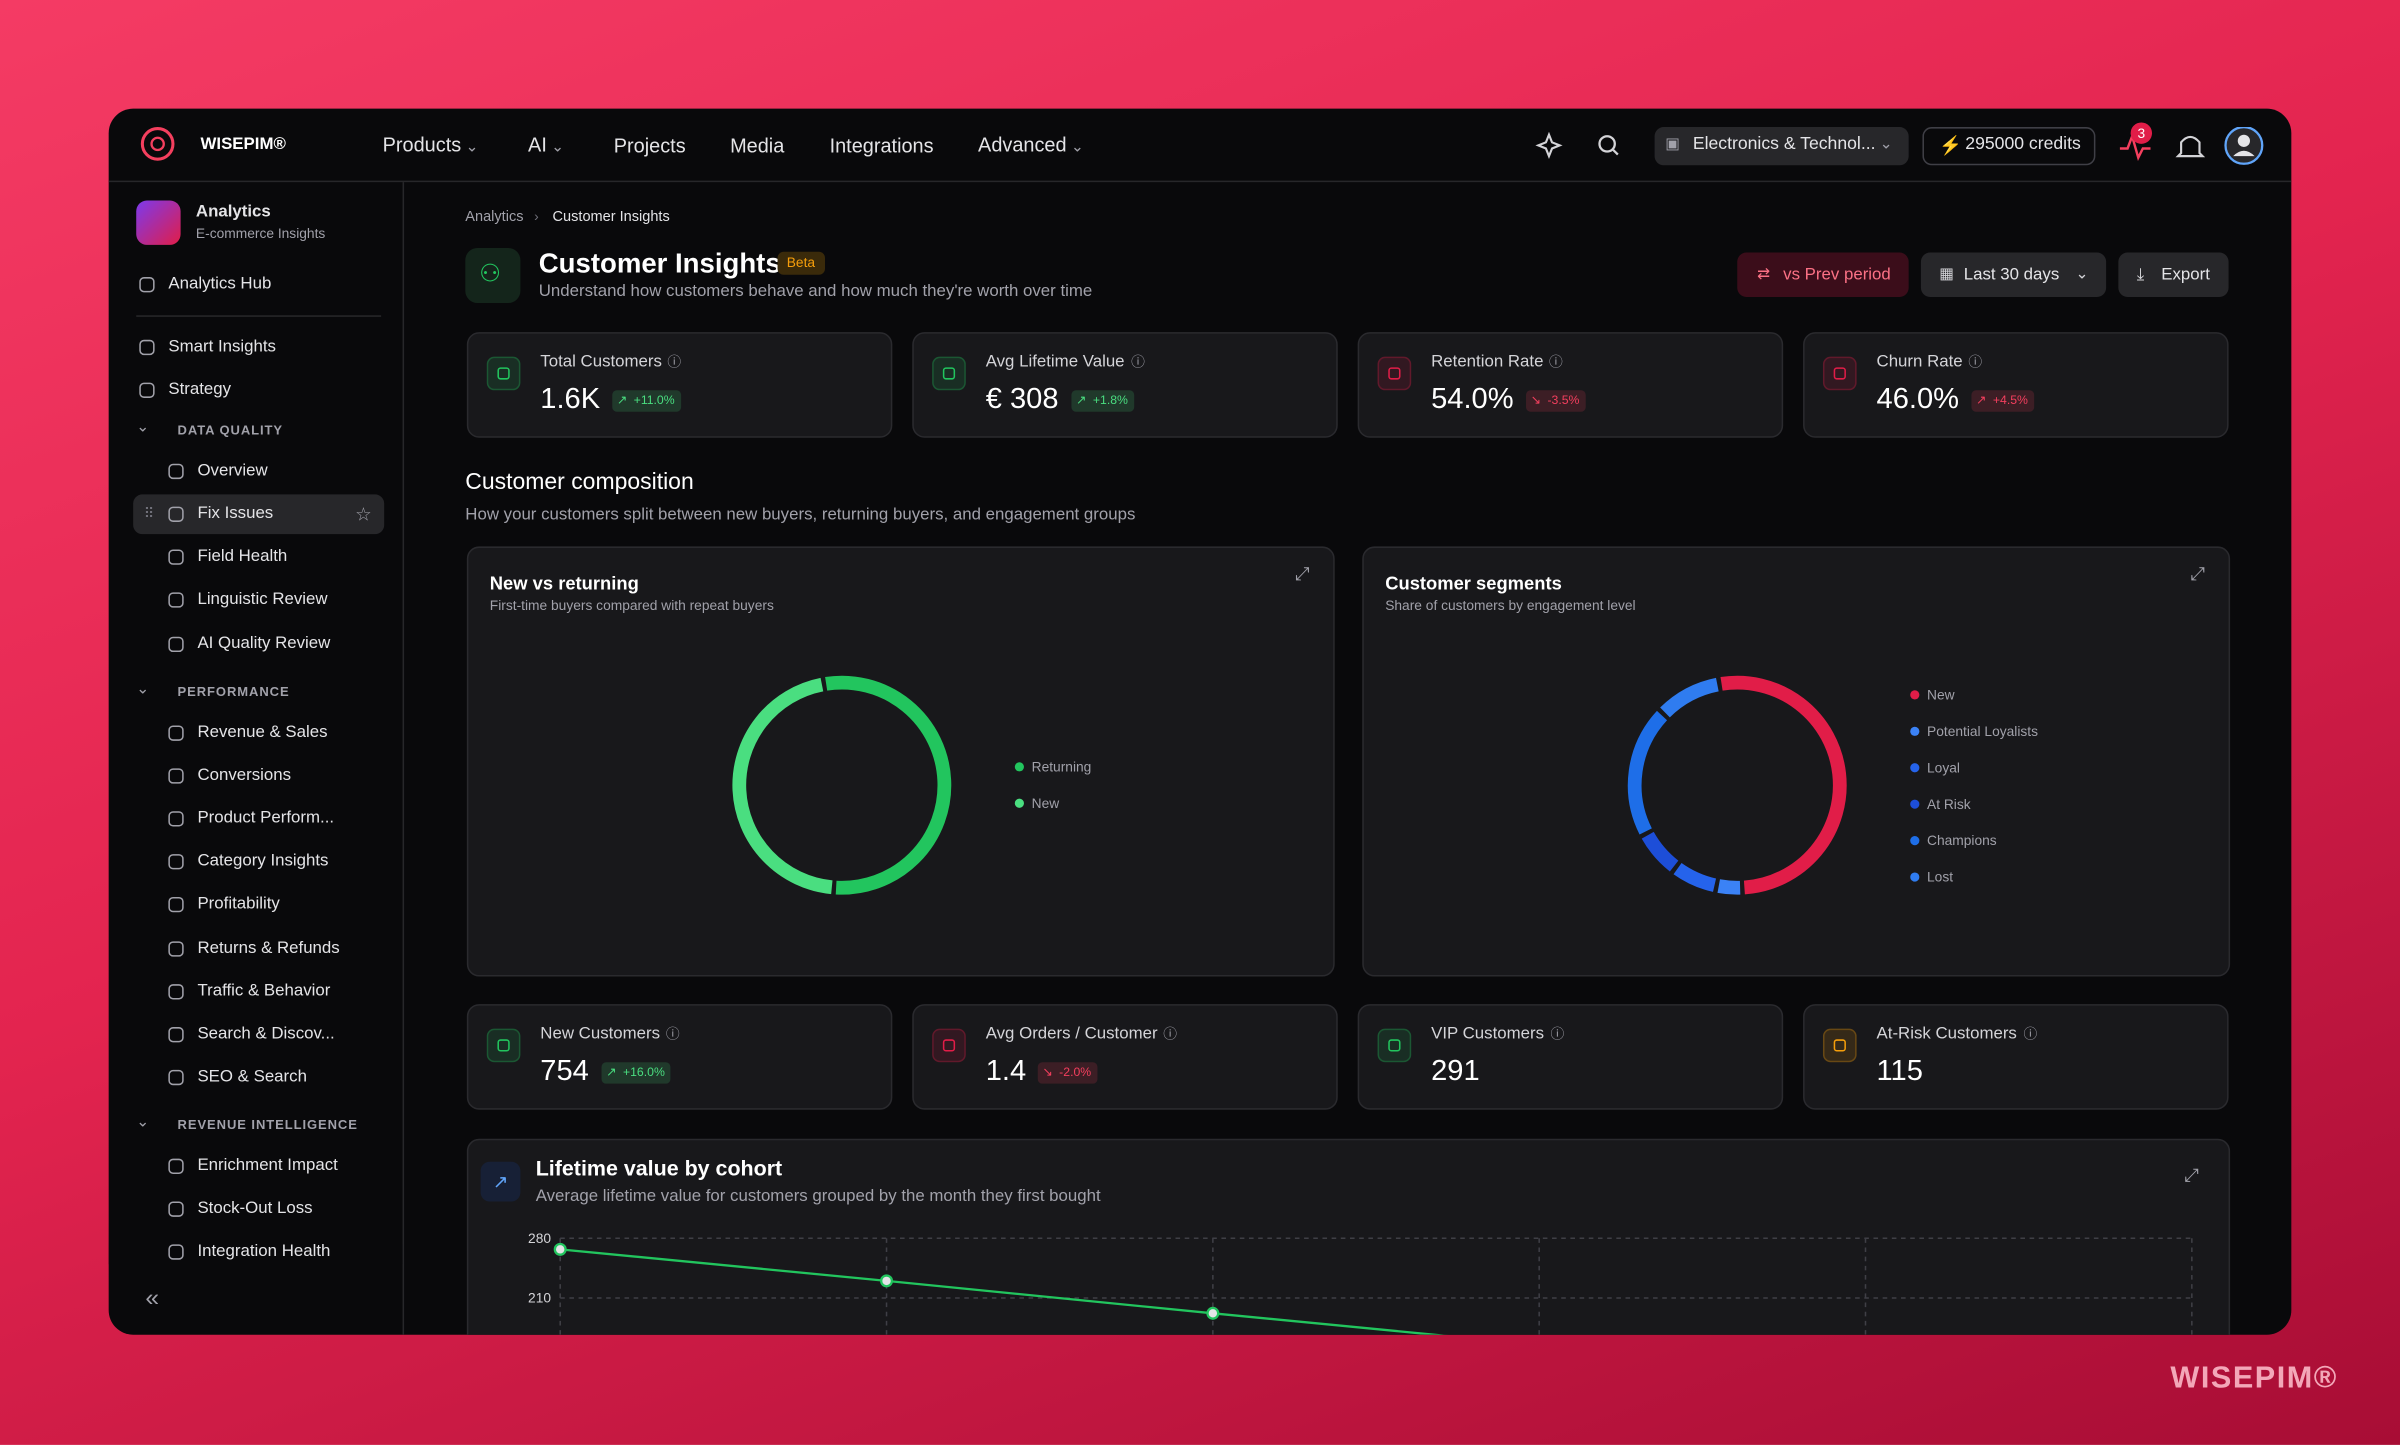 This screenshot has width=2400, height=1445. What do you see at coordinates (1946, 1034) in the screenshot?
I see `kpi-label: At-Risk Customers` at bounding box center [1946, 1034].